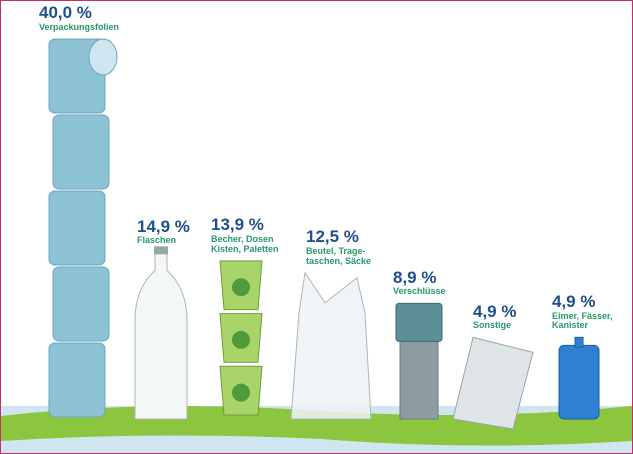 The width and height of the screenshot is (633, 454). I want to click on category-label: Beutel, Trage- taschen, Säcke, so click(339, 255).